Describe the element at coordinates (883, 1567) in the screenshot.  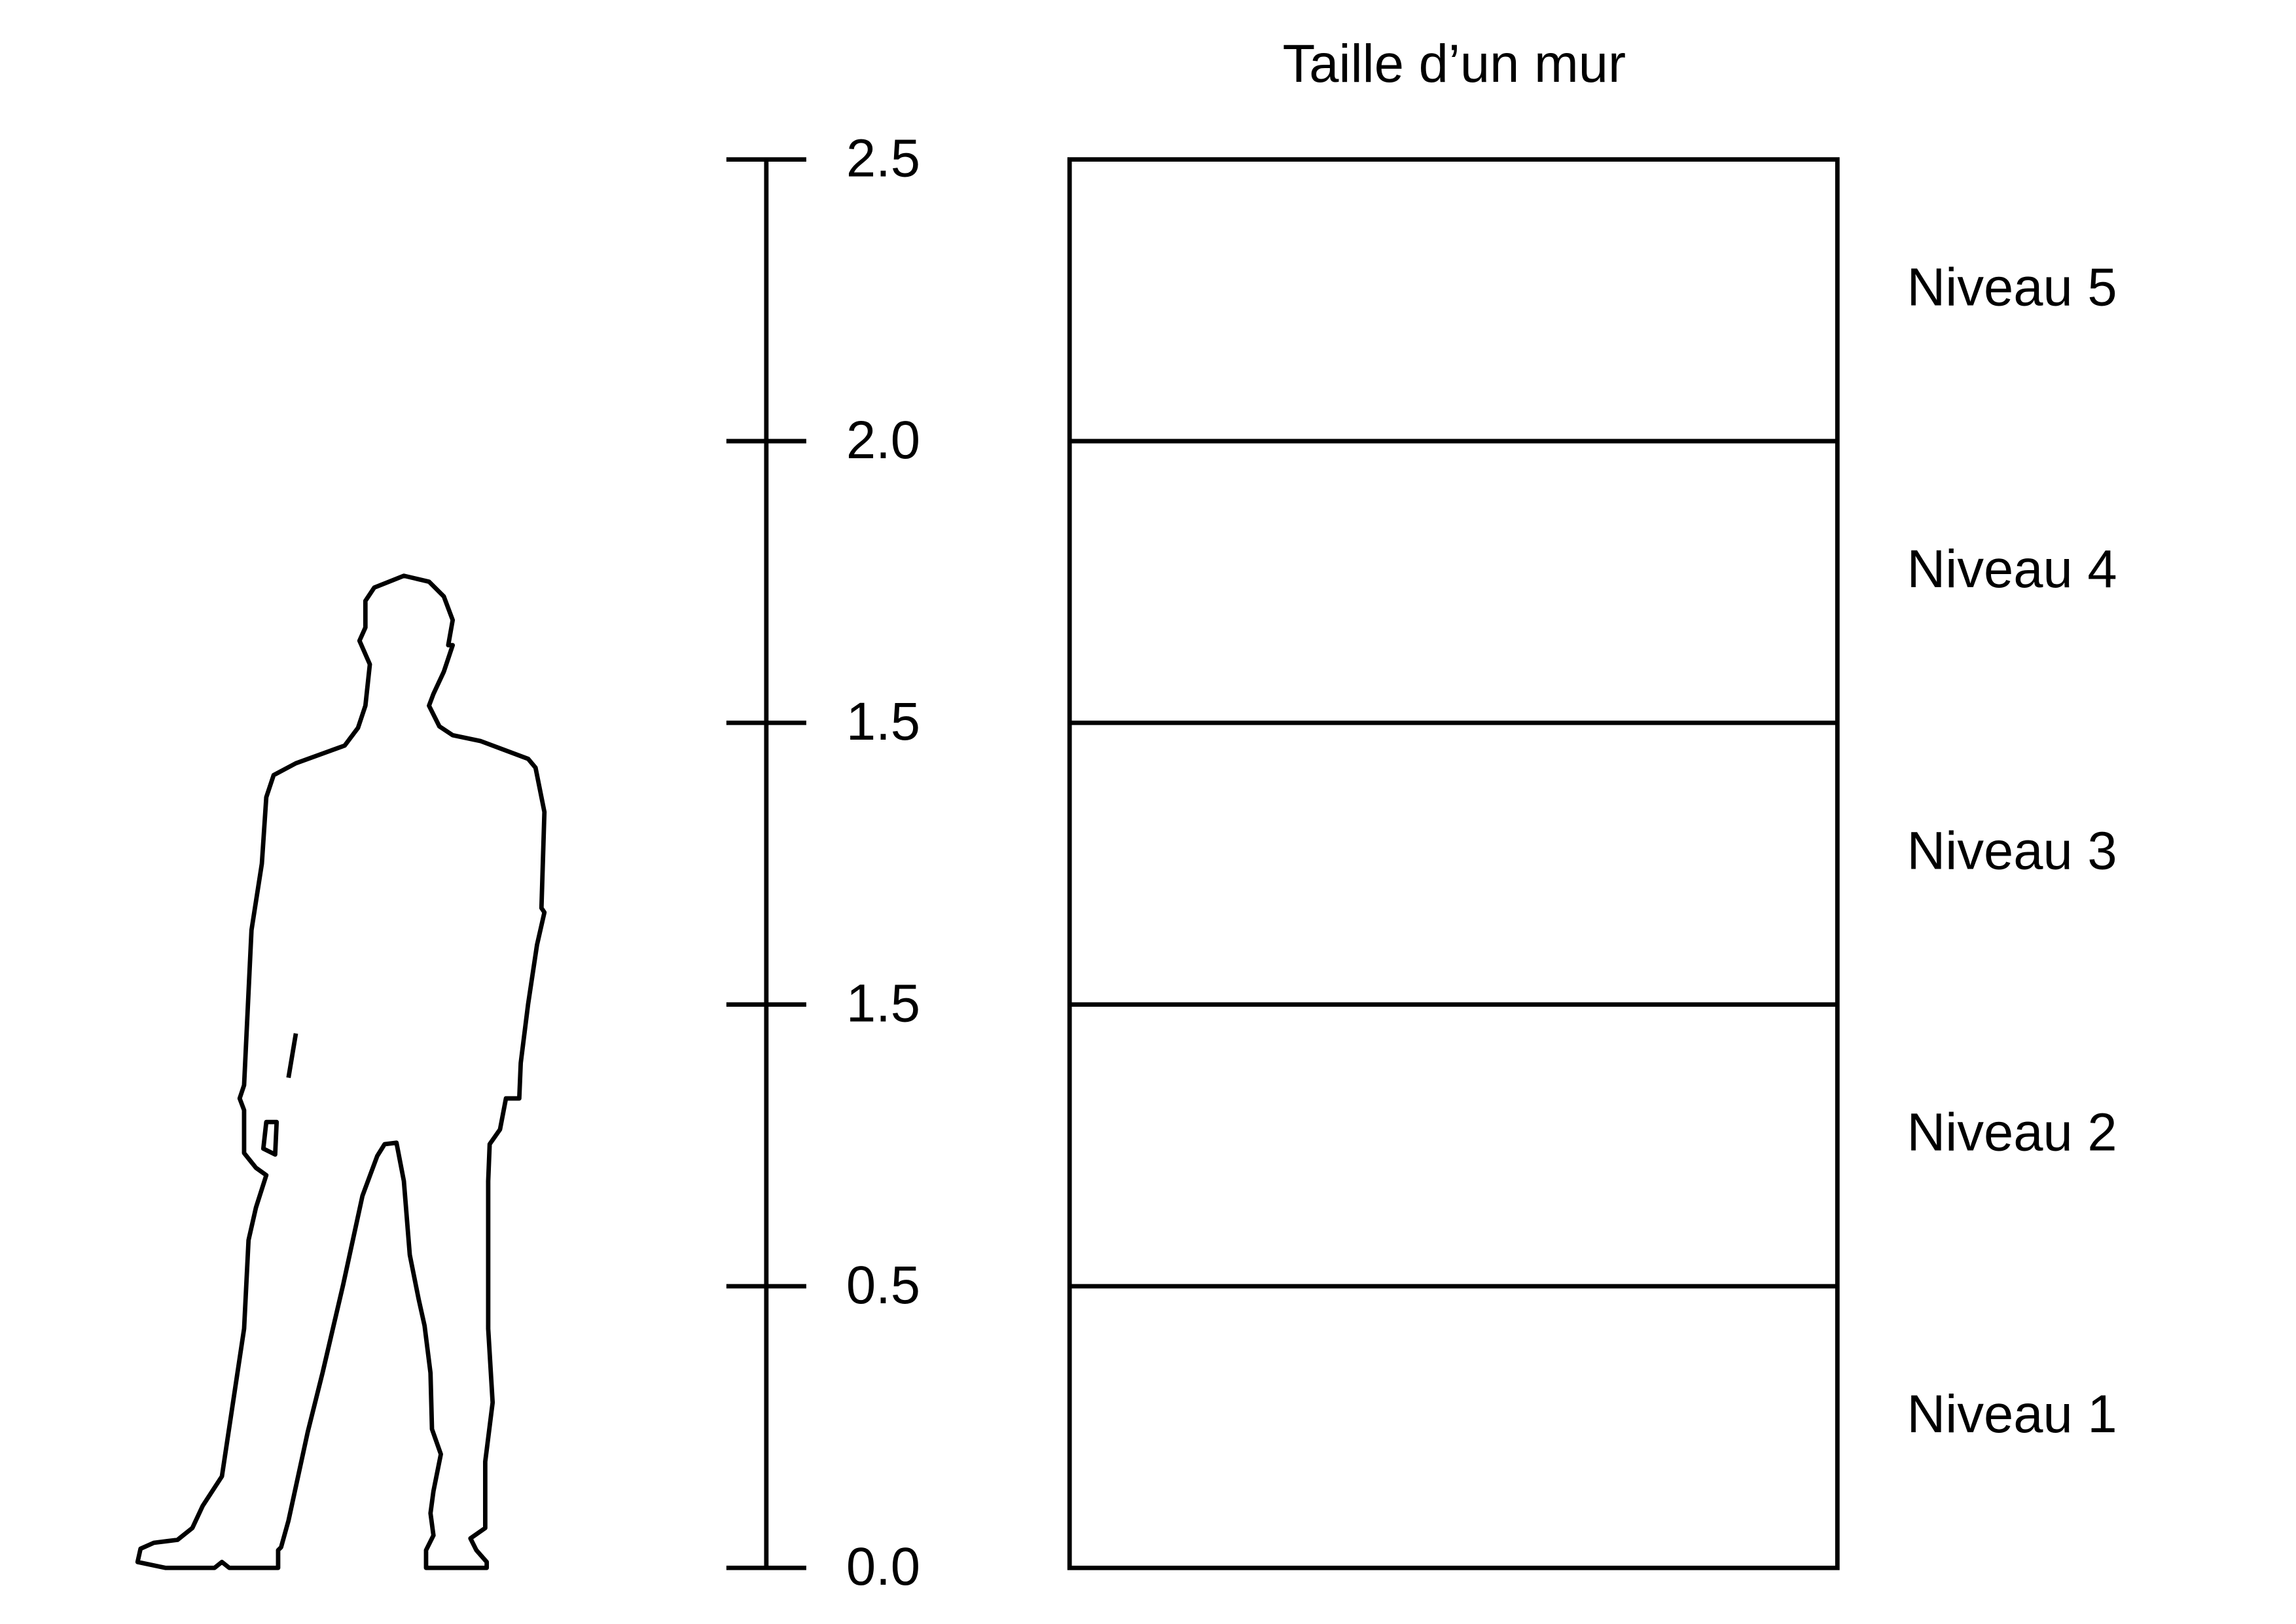
I see `scale-tick-label: 0.0` at that location.